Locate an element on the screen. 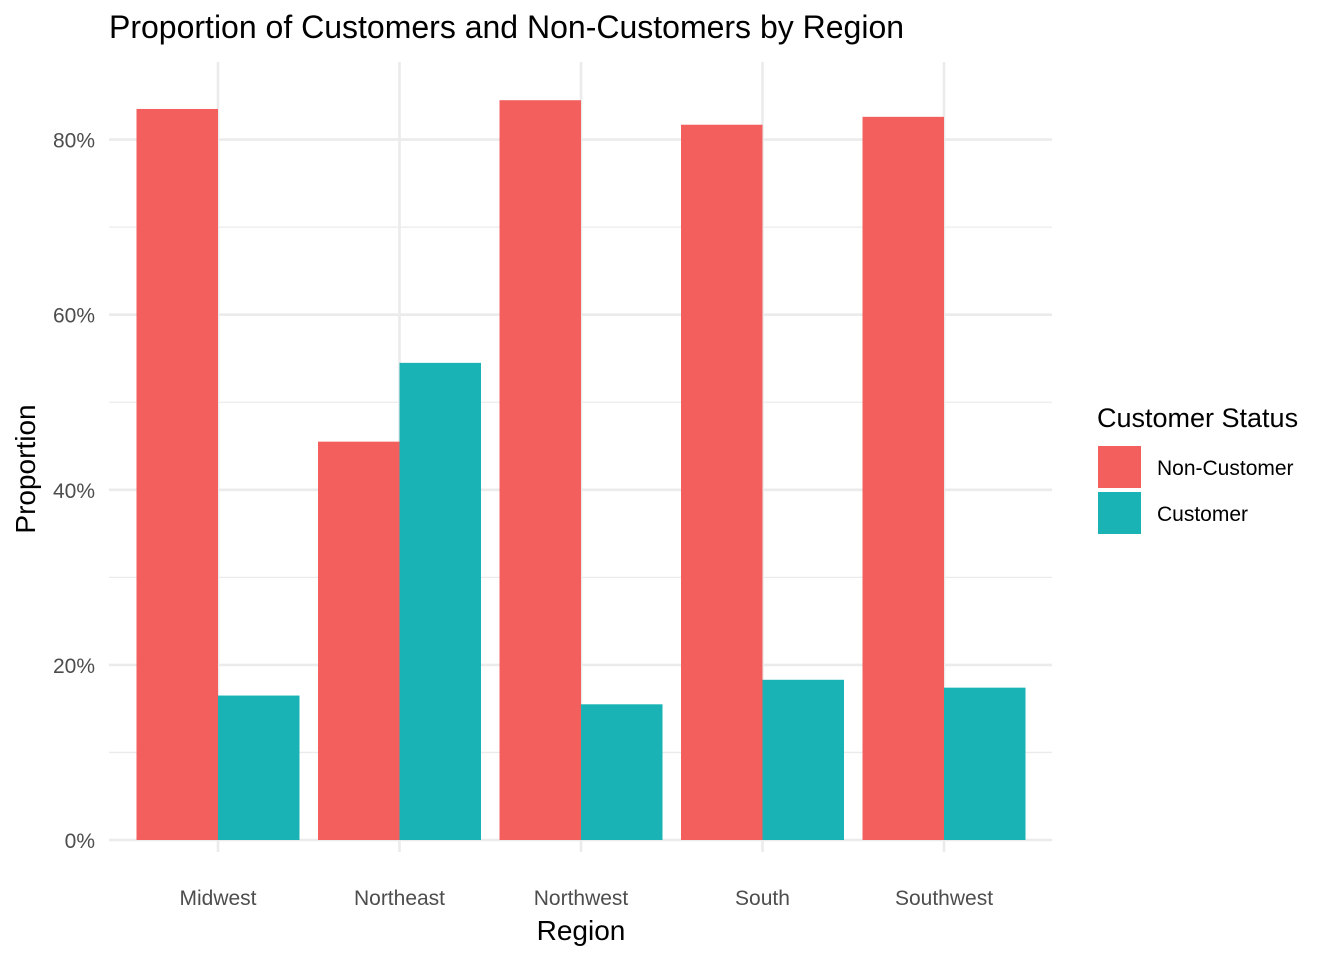  y-axis-ticks: 0% 20% 40% 60% 80% is located at coordinates (74, 491).